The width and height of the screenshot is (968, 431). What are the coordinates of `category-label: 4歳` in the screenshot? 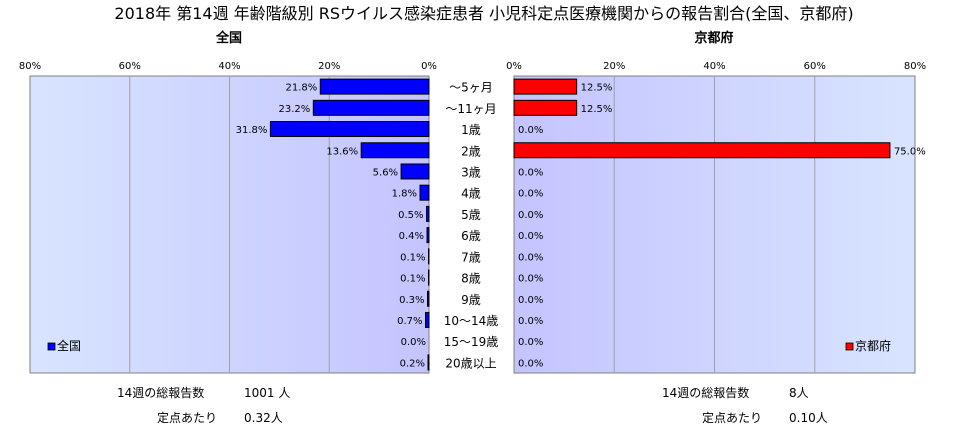 It's located at (471, 194).